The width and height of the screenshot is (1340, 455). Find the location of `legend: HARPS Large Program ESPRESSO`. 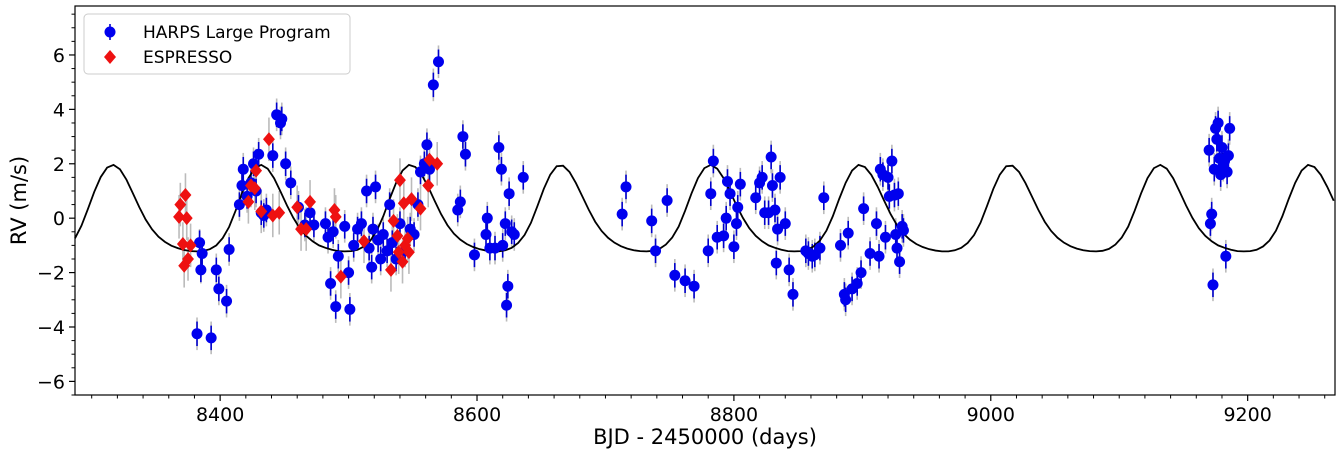

legend: HARPS Large Program ESPRESSO is located at coordinates (217, 44).